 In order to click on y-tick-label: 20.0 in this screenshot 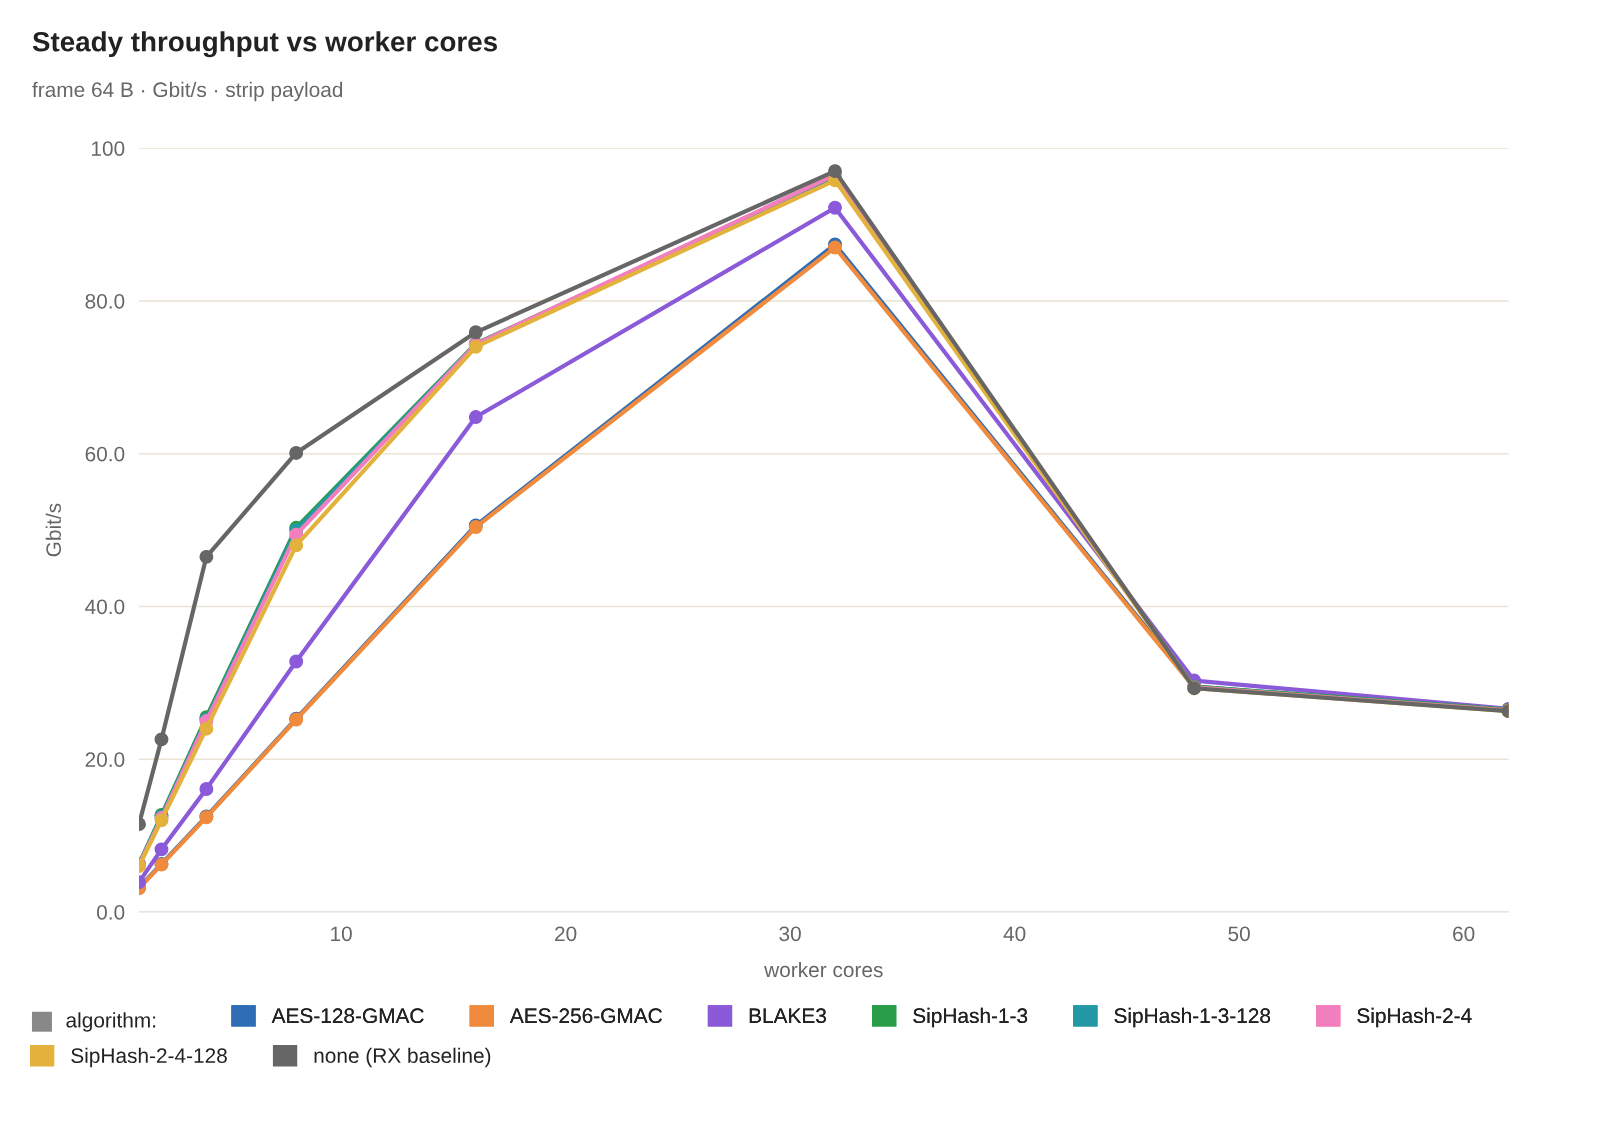, I will do `click(105, 759)`.